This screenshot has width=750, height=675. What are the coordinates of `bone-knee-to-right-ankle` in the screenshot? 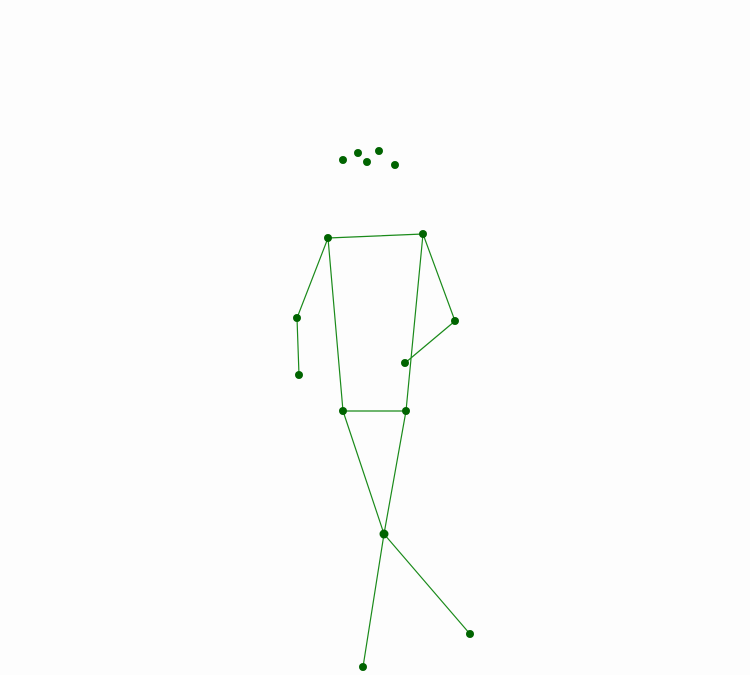 It's located at (427, 584).